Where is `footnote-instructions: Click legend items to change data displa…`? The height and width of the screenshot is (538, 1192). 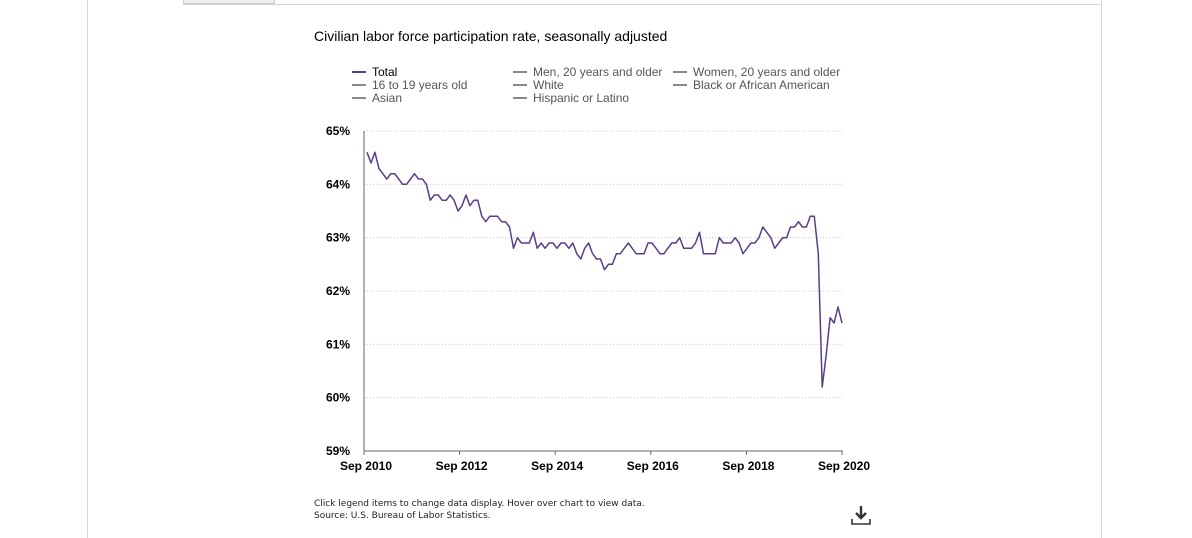
footnote-instructions: Click legend items to change data displa… is located at coordinates (479, 504).